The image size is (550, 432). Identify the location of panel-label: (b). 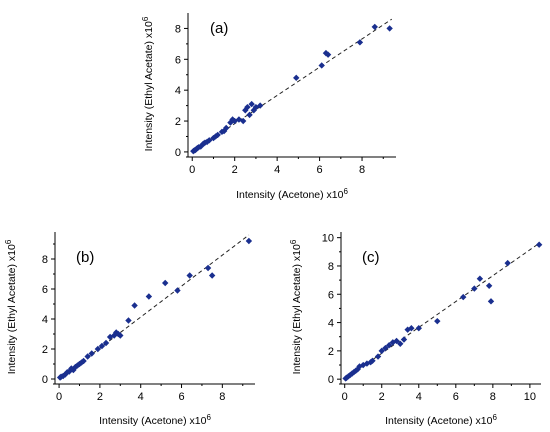
(85, 257).